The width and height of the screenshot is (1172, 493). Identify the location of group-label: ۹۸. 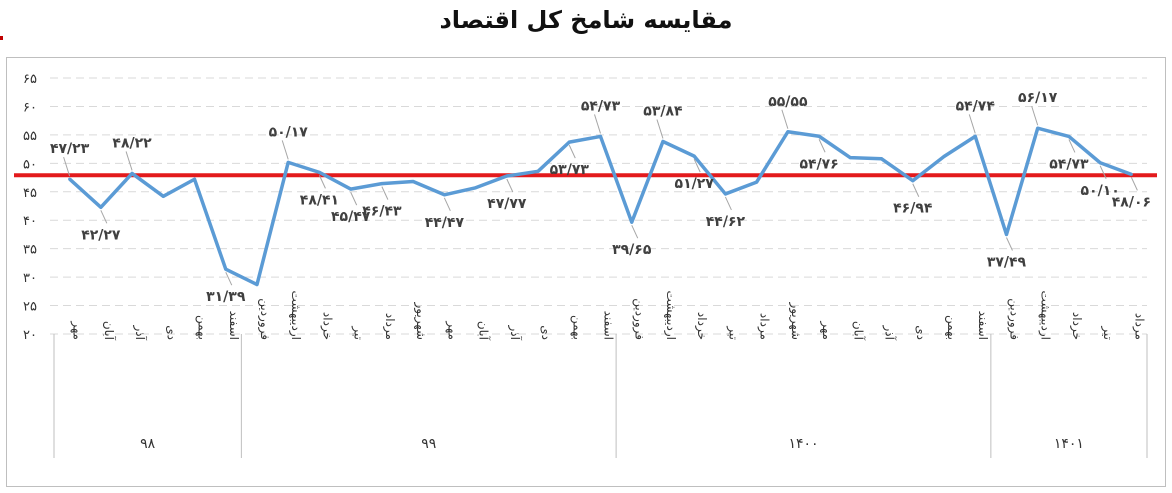
(148, 444).